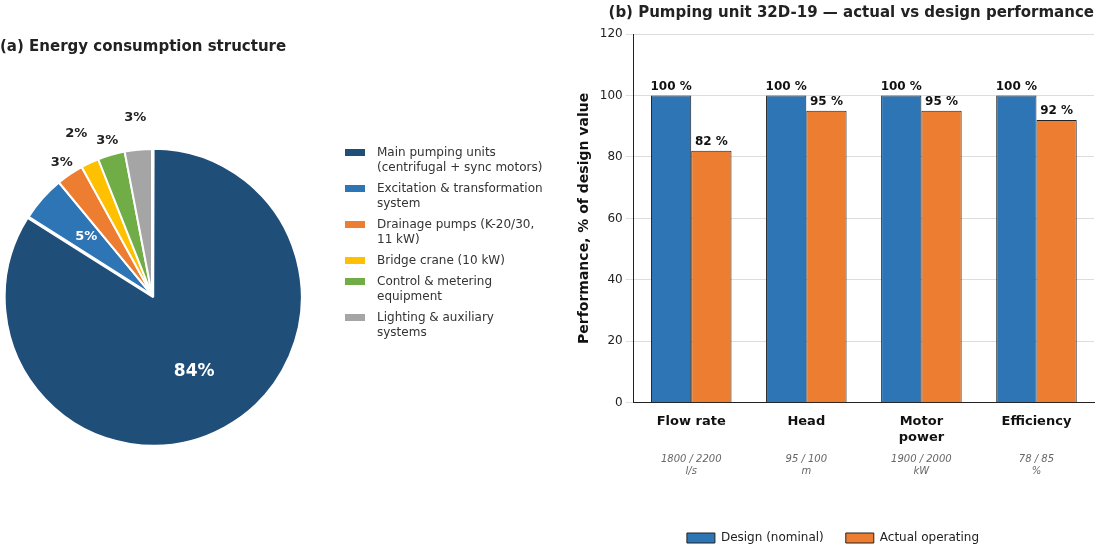 The width and height of the screenshot is (1108, 554). Describe the element at coordinates (806, 465) in the screenshot. I see `text: 95 / 100 m` at that location.